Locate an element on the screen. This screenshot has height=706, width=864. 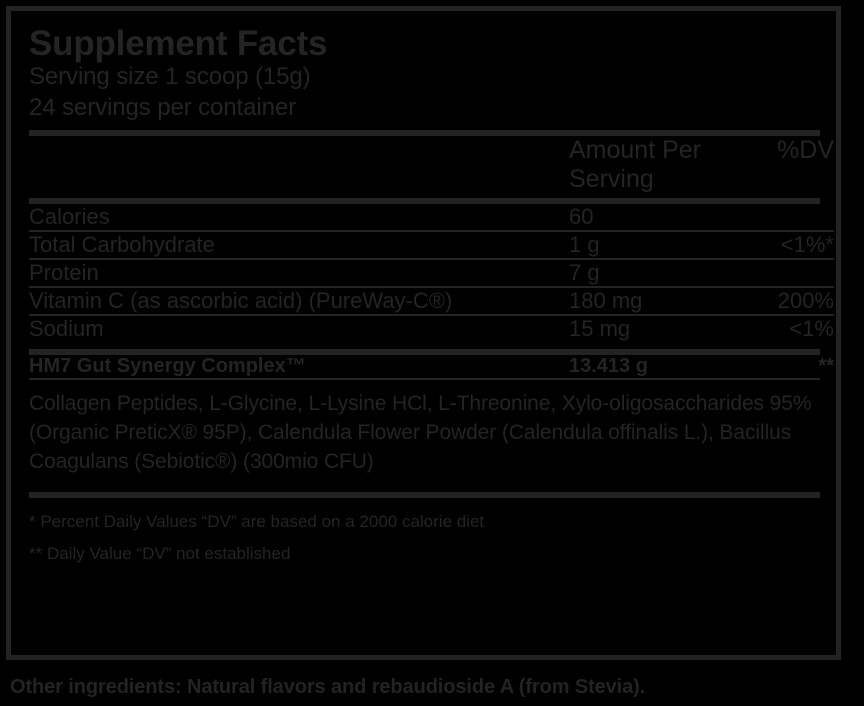
servings-per-container-text: 24 servings per container is located at coordinates (162, 107).